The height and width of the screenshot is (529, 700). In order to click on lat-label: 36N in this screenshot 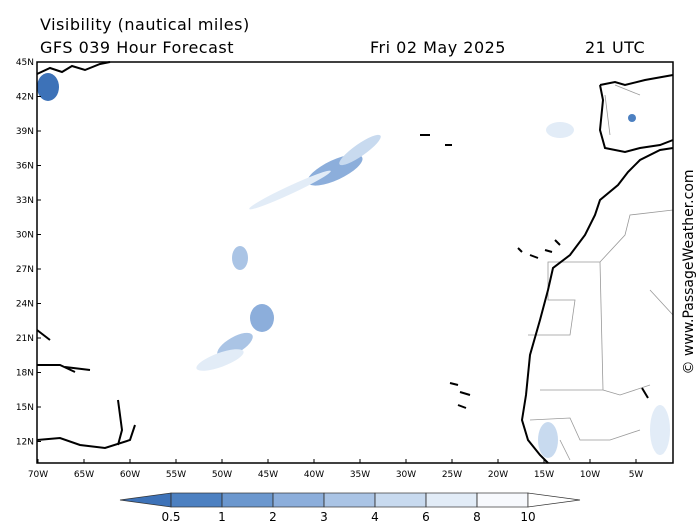, I will do `click(25, 167)`.